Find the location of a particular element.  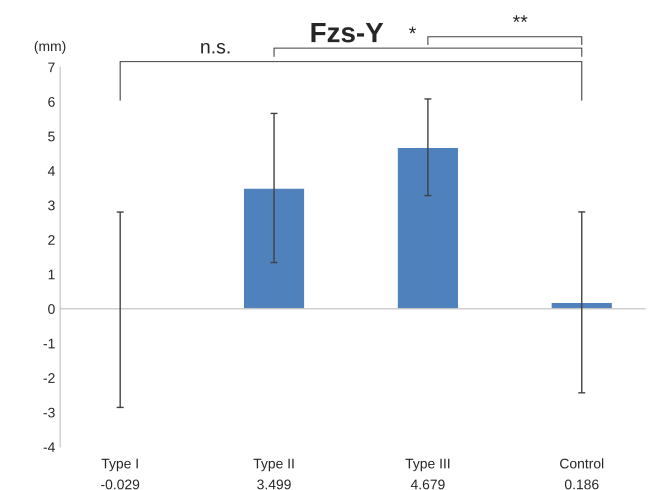

x-tick-label: Control is located at coordinates (582, 463).